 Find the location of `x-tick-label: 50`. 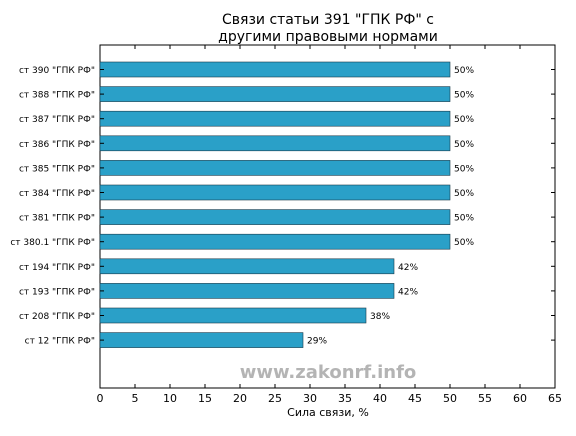

x-tick-label: 50 is located at coordinates (450, 398).